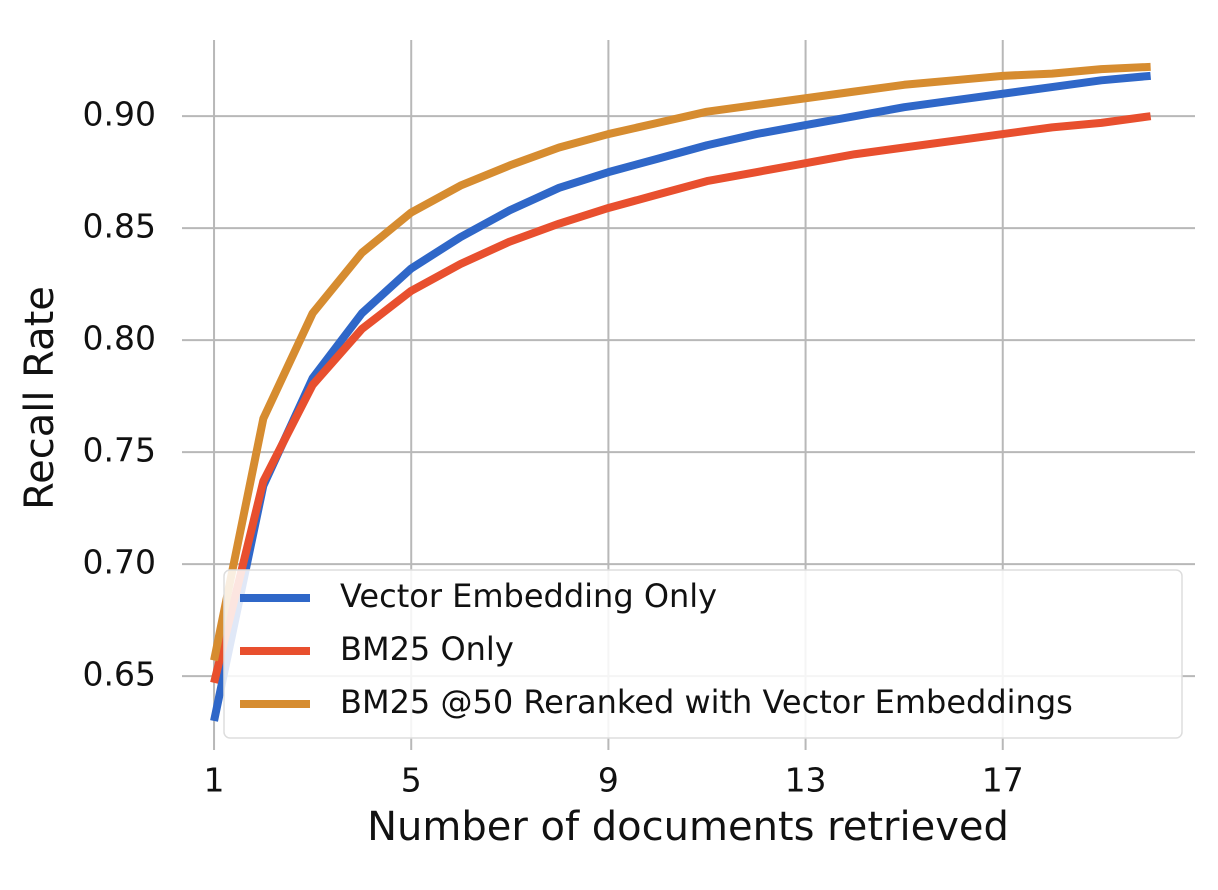 The image size is (1218, 890). What do you see at coordinates (119, 226) in the screenshot?
I see `y-tick-label: 0.85` at bounding box center [119, 226].